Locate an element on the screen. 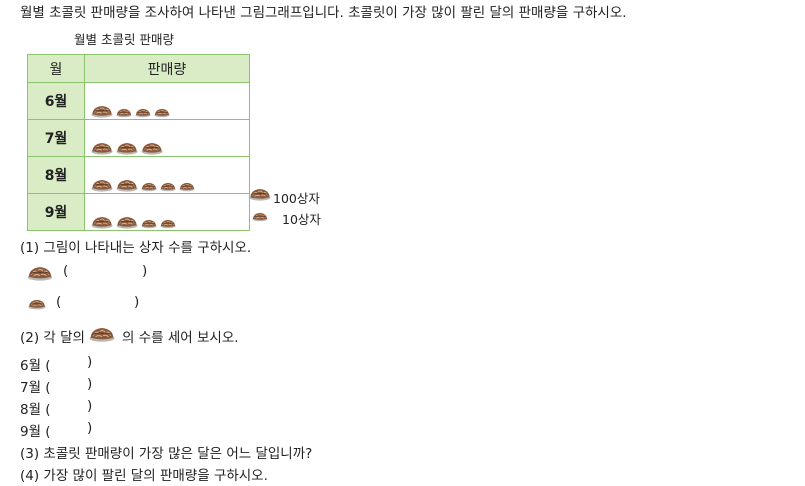 Image resolution: width=805 pixels, height=486 pixels. header-sales: 판매량 is located at coordinates (167, 68).